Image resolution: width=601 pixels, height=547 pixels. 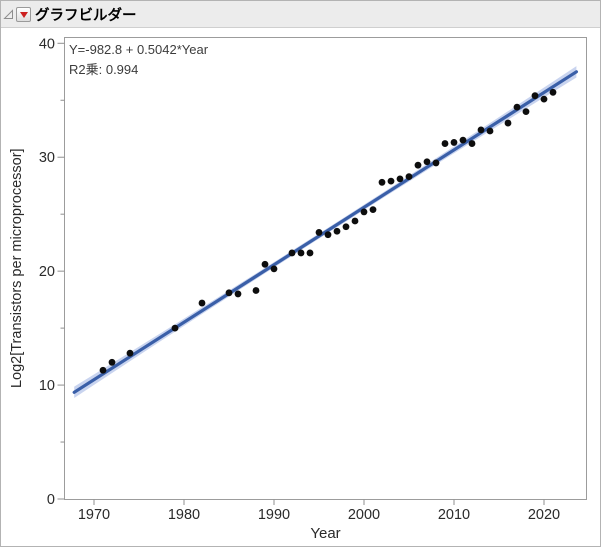 What do you see at coordinates (364, 515) in the screenshot?
I see `x-tick-label: 2000` at bounding box center [364, 515].